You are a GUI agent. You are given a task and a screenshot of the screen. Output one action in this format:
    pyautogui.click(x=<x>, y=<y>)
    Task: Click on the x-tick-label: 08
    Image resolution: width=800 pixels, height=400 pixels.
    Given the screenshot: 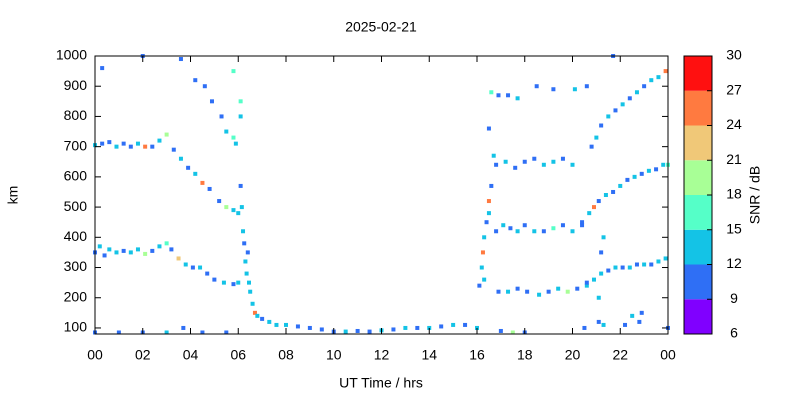 What is the action you would take?
    pyautogui.click(x=286, y=355)
    